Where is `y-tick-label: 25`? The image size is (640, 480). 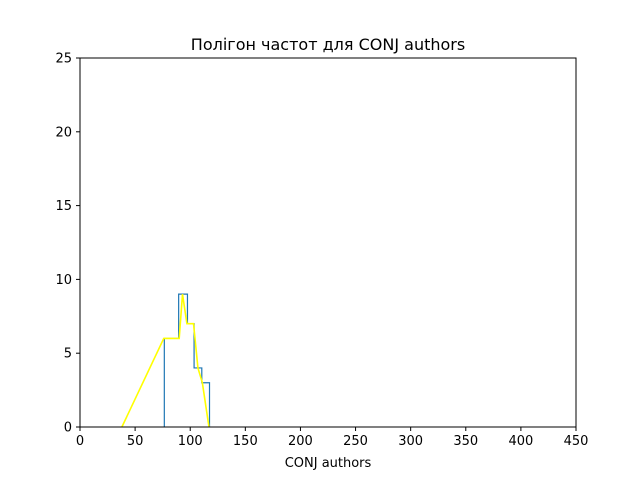
y-tick-label: 25 is located at coordinates (63, 59).